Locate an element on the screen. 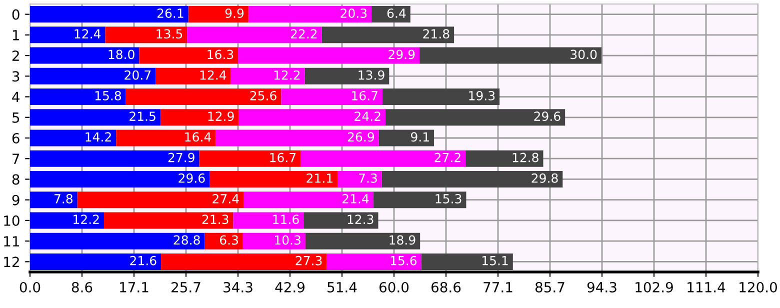 This screenshot has height=308, width=780. y-tick-label: 7 is located at coordinates (16, 159).